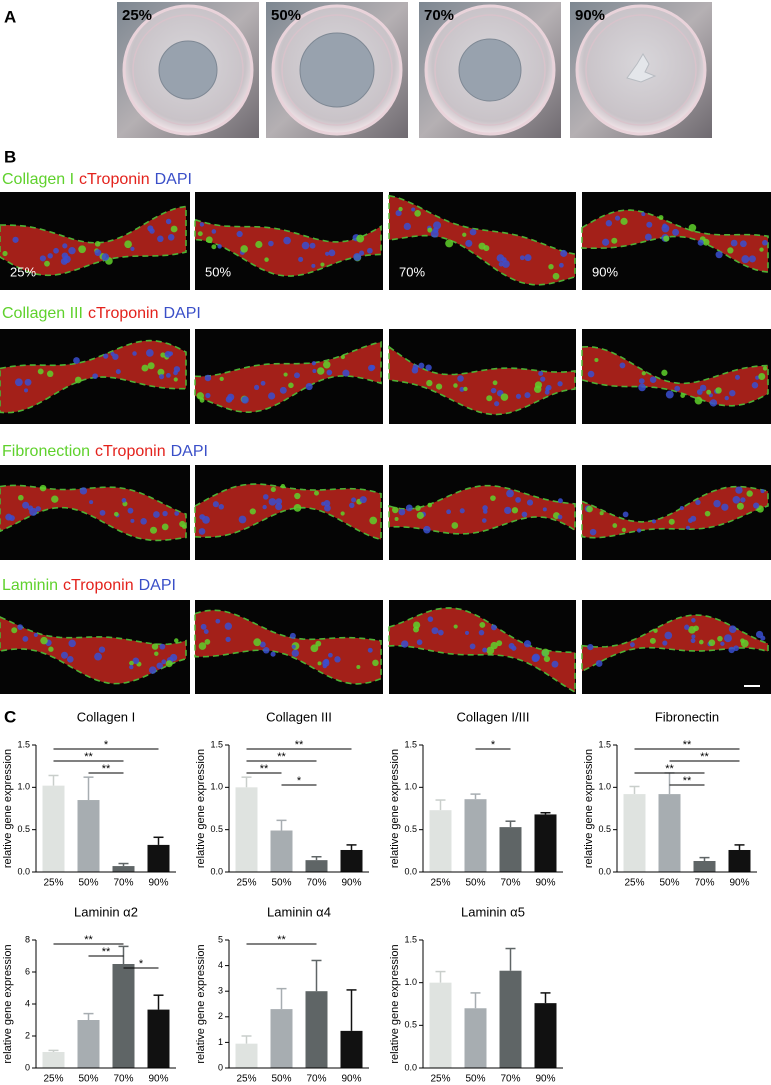  What do you see at coordinates (101, 313) in the screenshot?
I see `stain-title: Collagen III cTroponin DAPI` at bounding box center [101, 313].